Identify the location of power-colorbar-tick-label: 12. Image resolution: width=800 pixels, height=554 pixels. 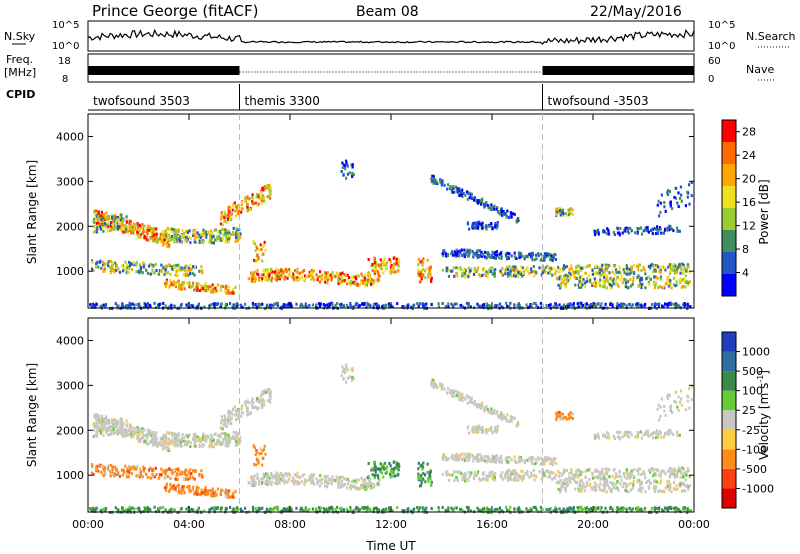
(749, 226).